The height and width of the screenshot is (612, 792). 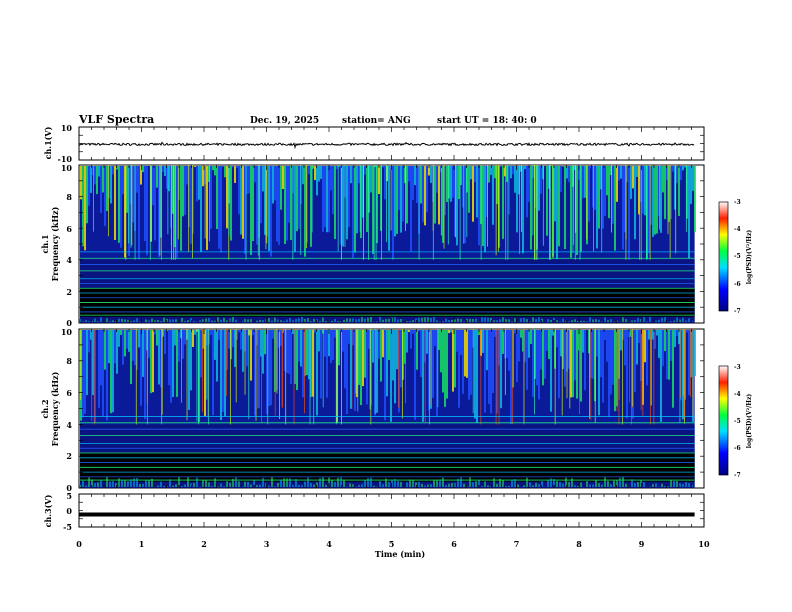 What do you see at coordinates (55, 243) in the screenshot?
I see `ch1-frequency-axis-label: Frequency (kHz)` at bounding box center [55, 243].